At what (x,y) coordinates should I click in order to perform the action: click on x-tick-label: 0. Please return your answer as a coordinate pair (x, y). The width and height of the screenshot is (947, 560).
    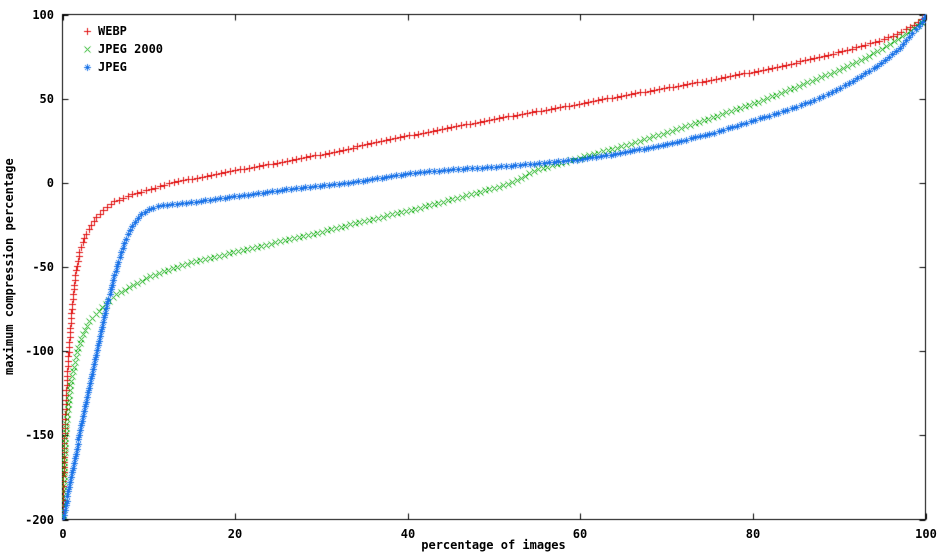
    Looking at the image, I should click on (63, 534).